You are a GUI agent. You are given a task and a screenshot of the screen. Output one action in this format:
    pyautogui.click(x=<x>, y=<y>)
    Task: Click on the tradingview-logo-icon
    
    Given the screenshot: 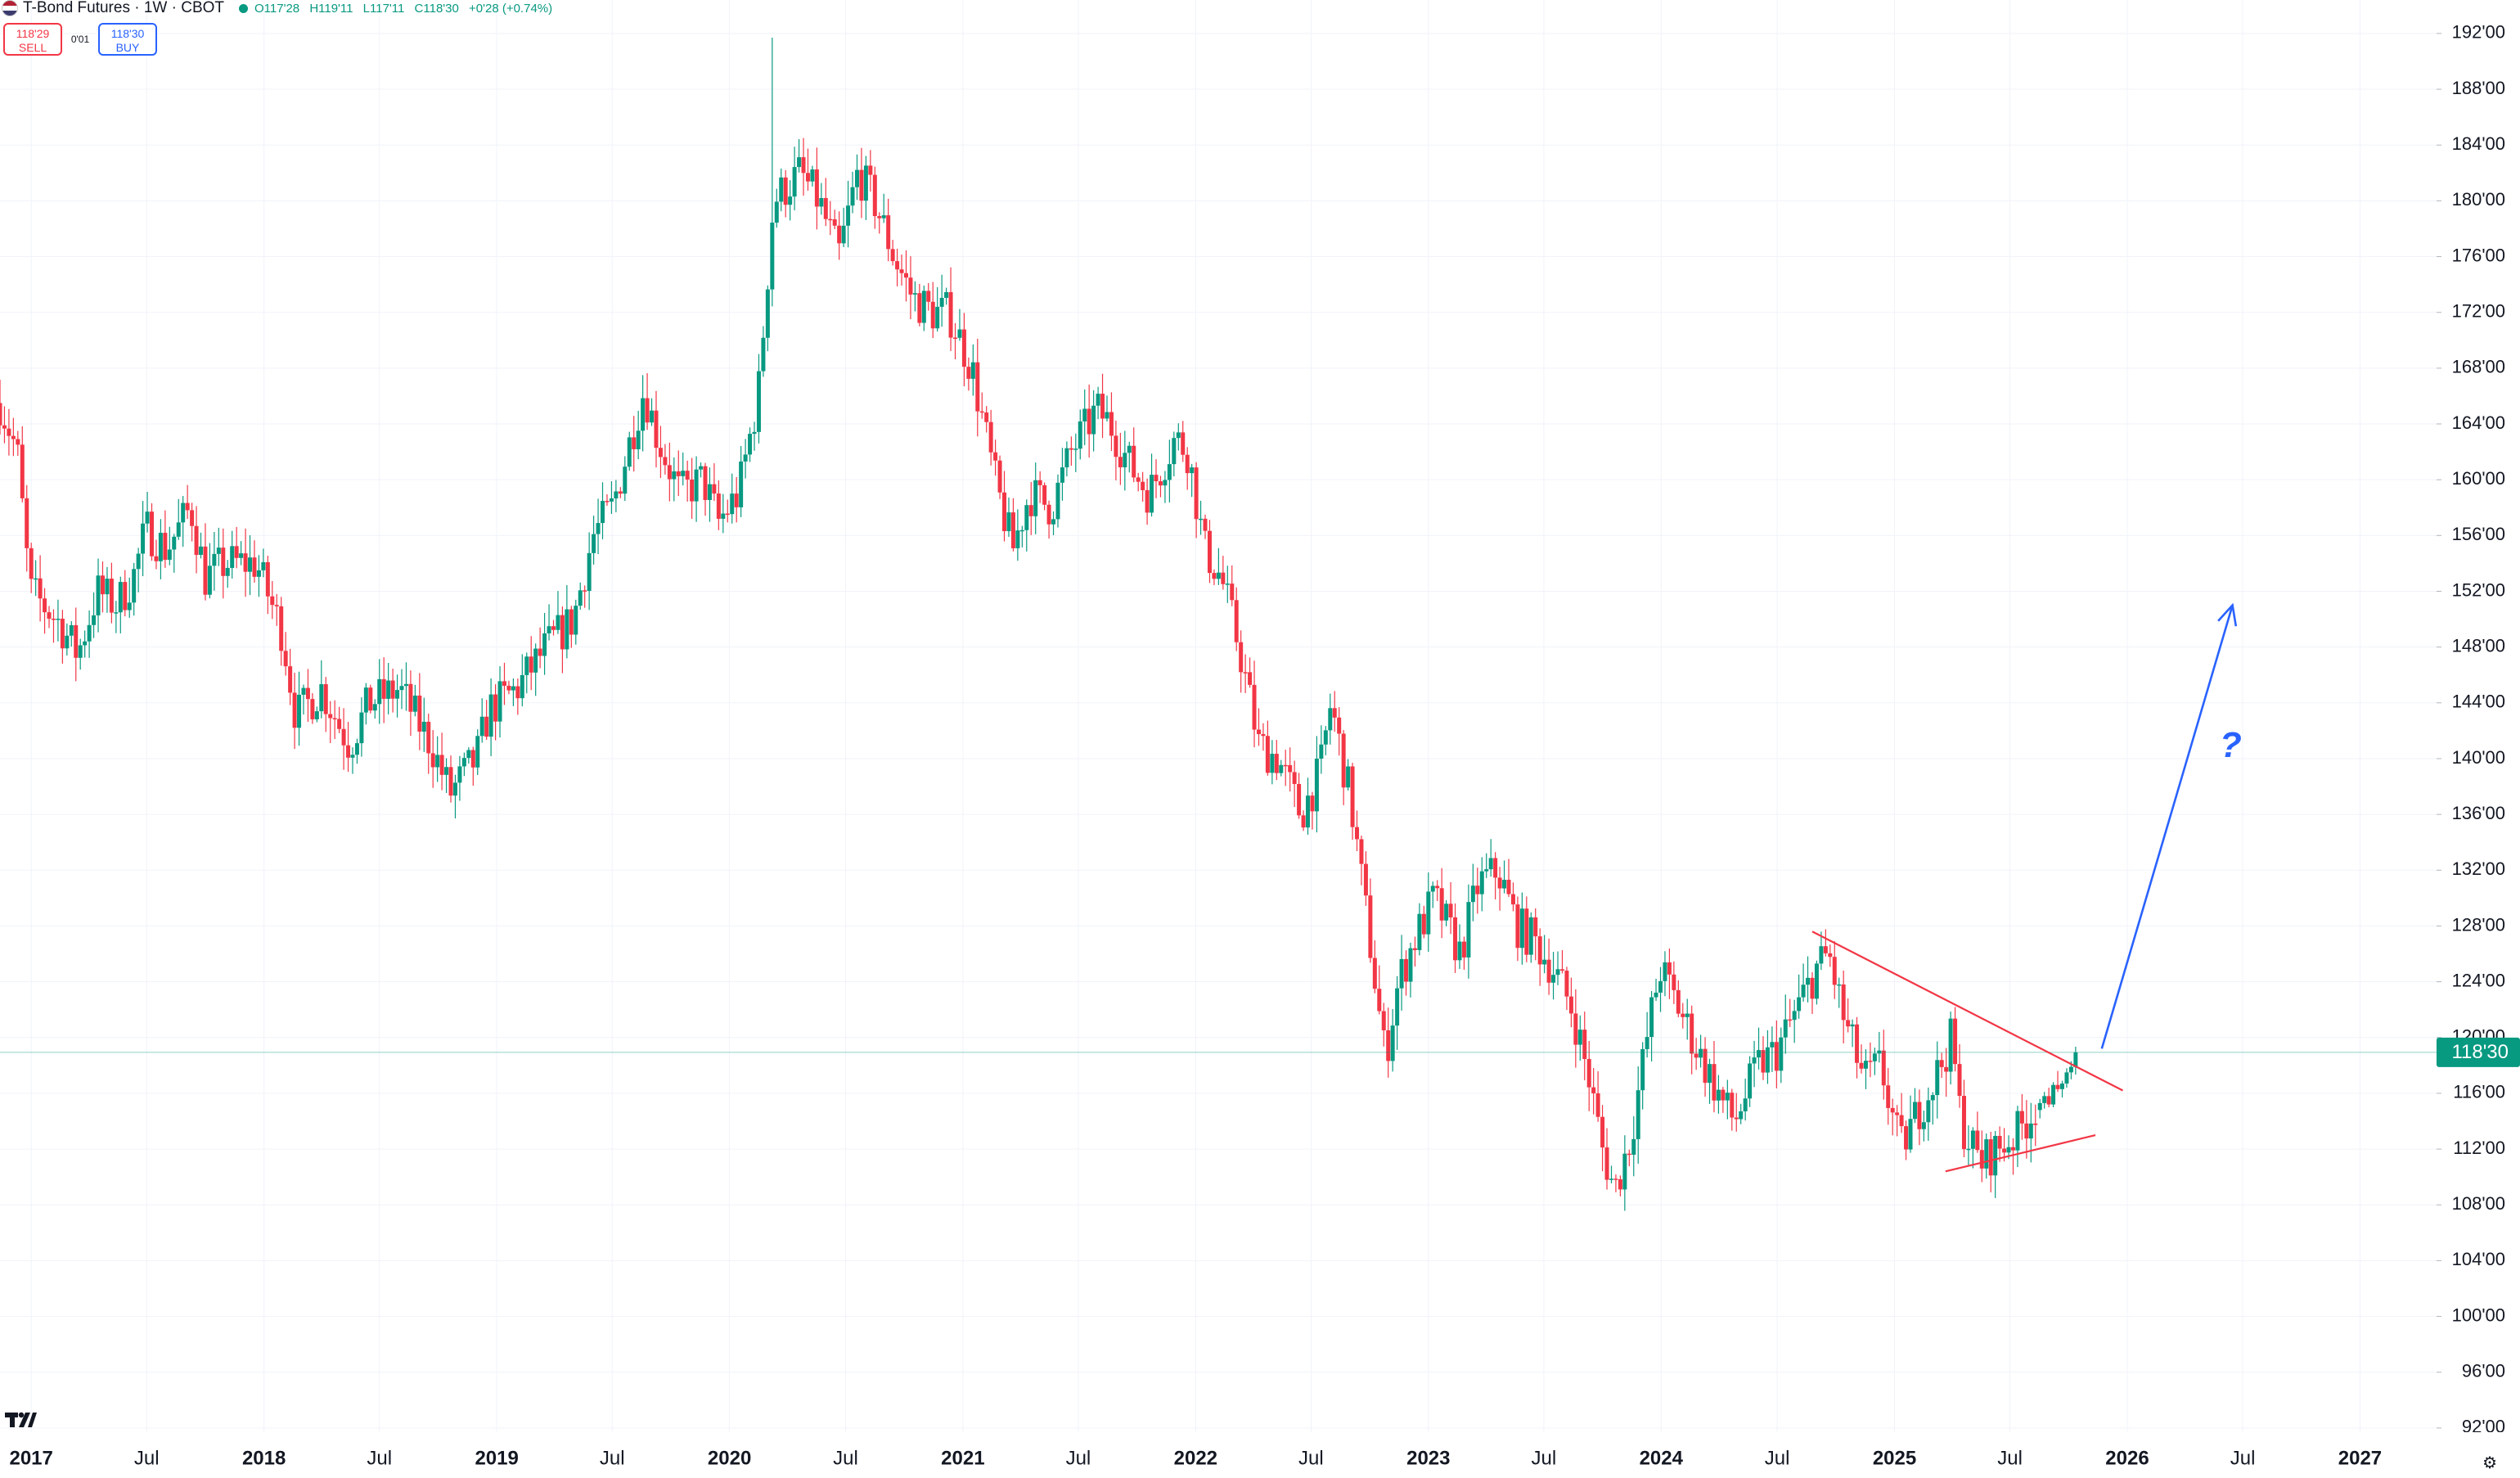 What is the action you would take?
    pyautogui.click(x=21, y=1419)
    